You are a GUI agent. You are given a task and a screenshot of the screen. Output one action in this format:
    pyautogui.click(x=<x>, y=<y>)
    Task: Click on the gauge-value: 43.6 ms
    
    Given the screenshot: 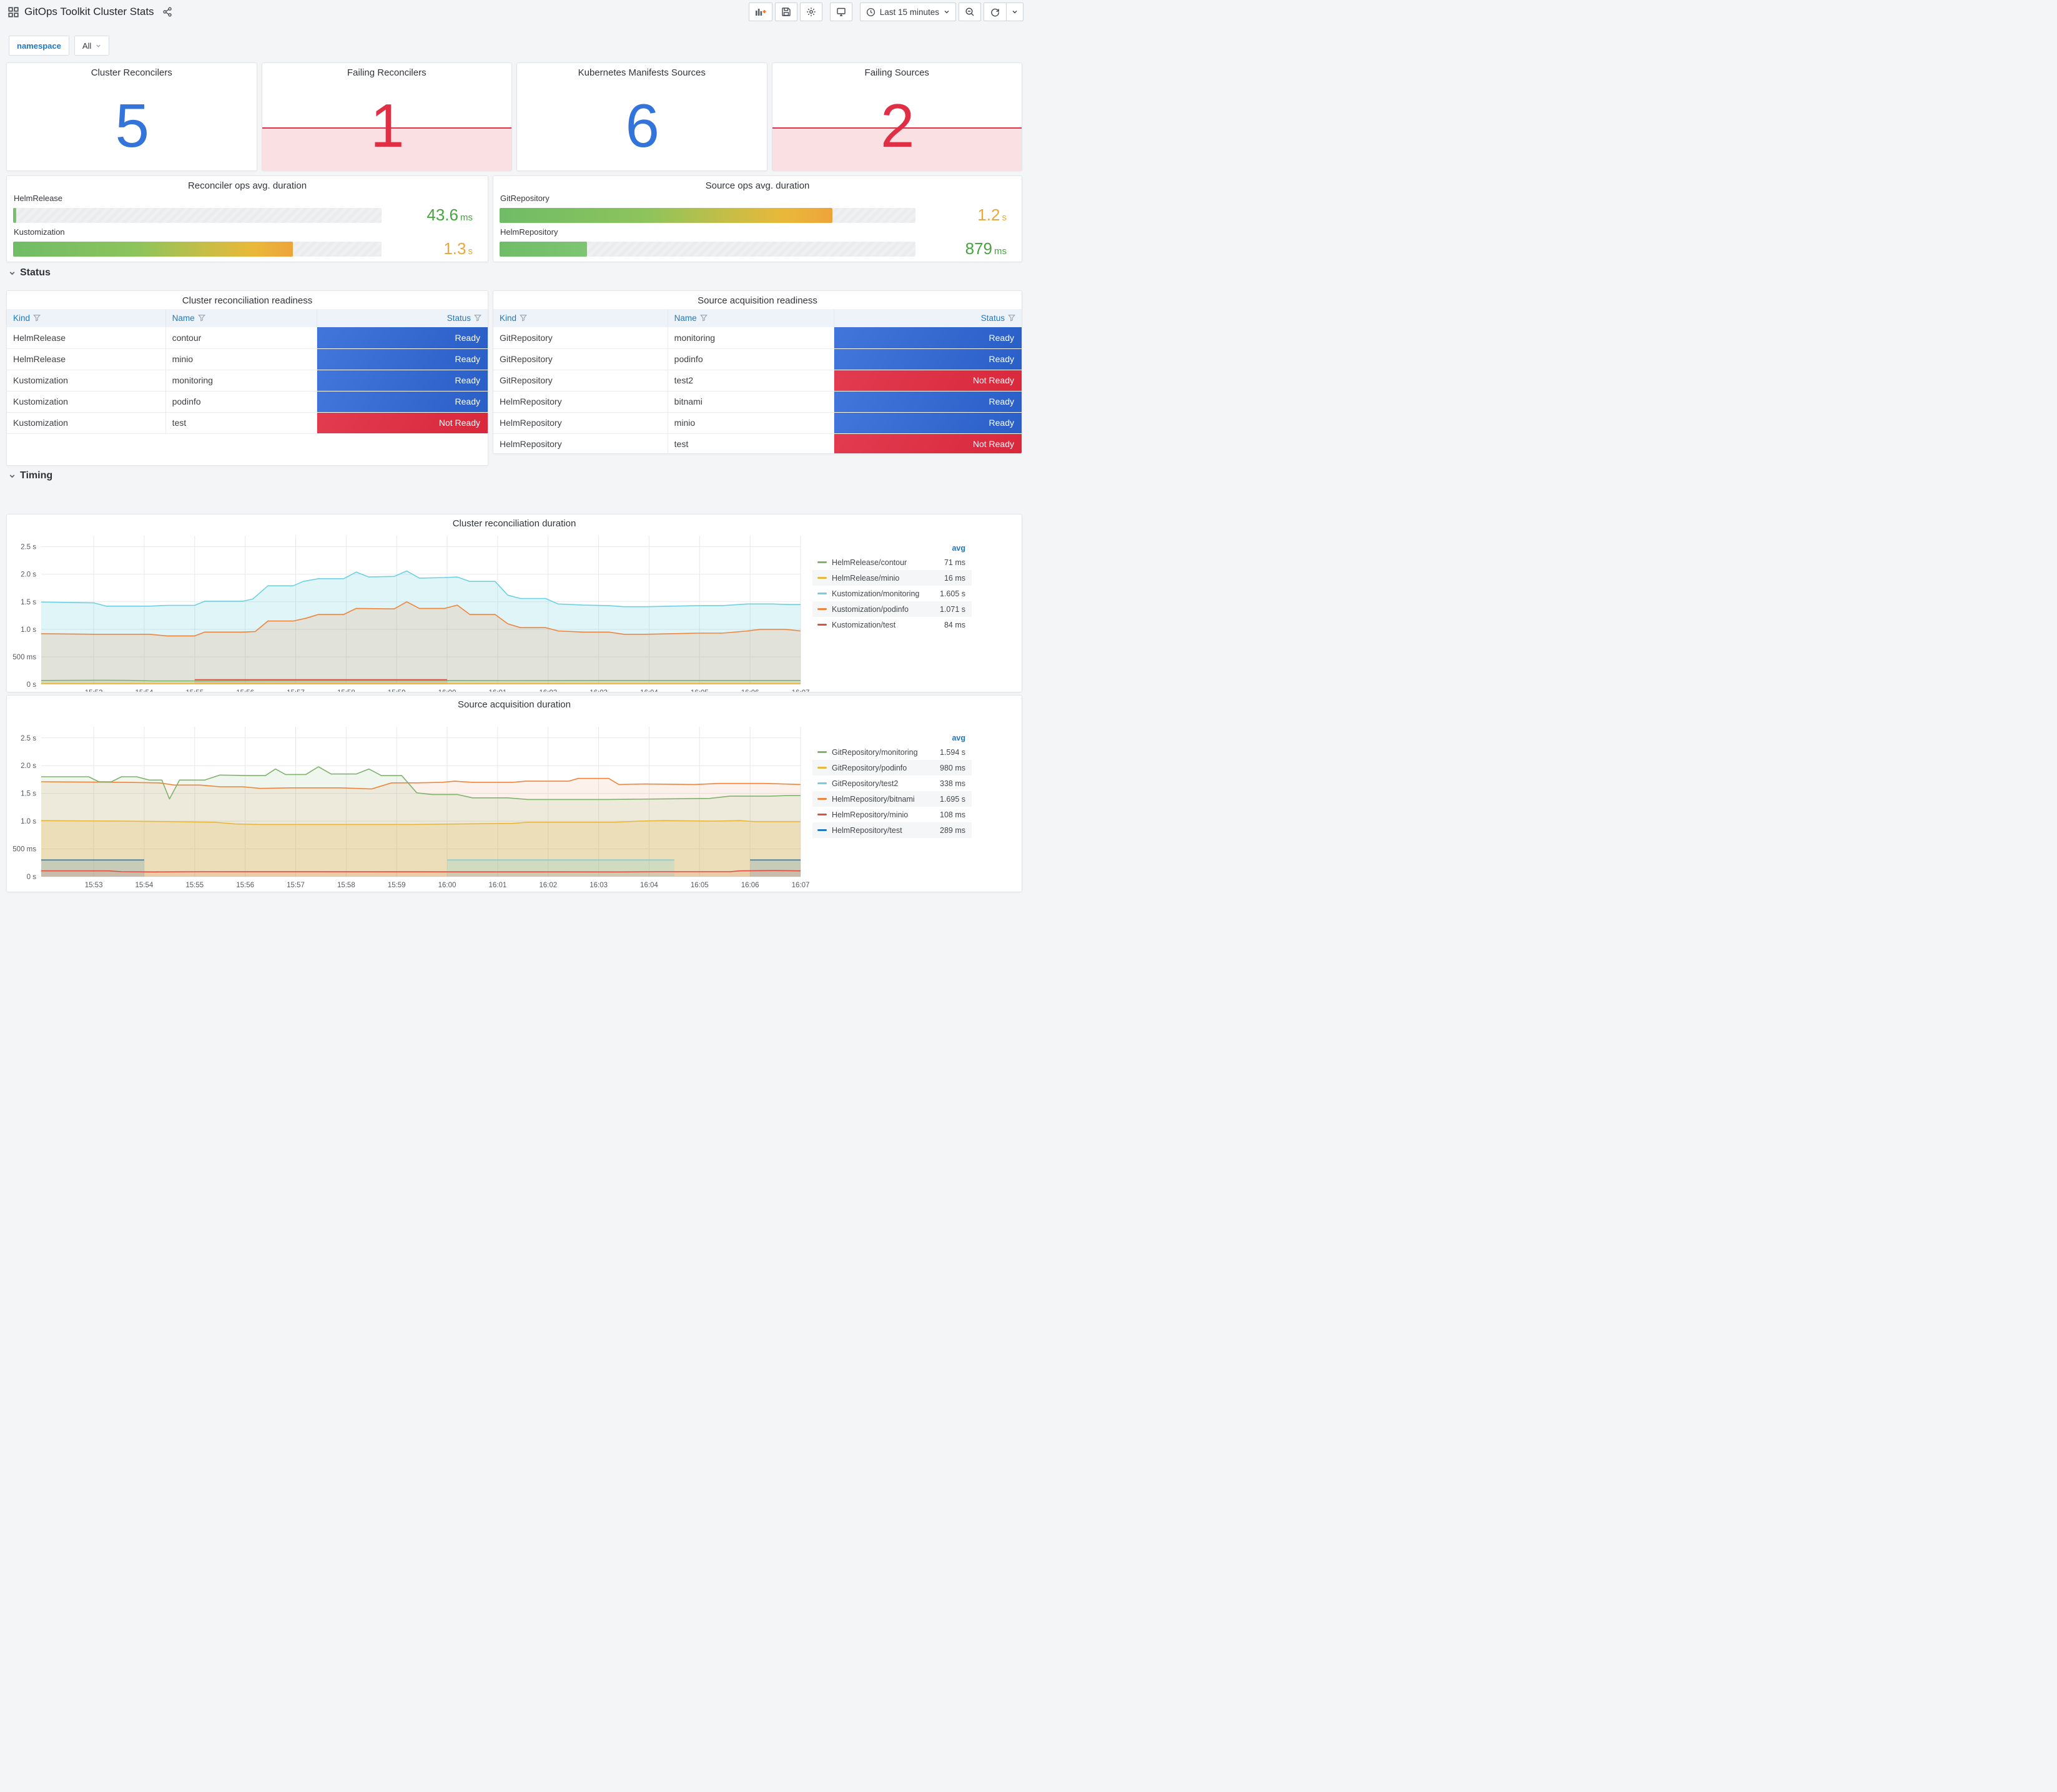 What is the action you would take?
    pyautogui.click(x=450, y=214)
    